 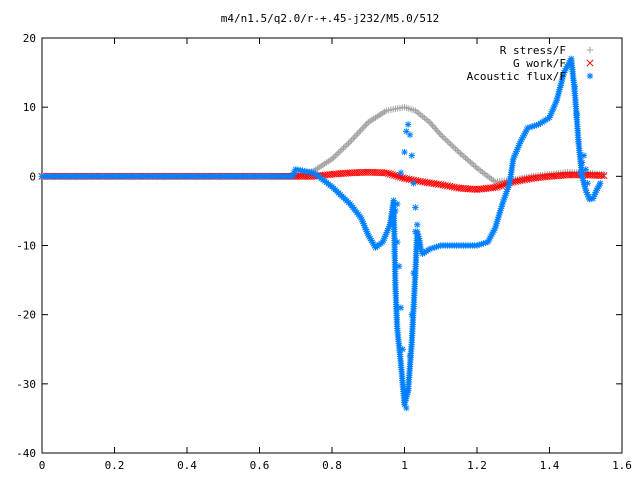 What do you see at coordinates (260, 465) in the screenshot?
I see `x-tick-label: 0.6` at bounding box center [260, 465].